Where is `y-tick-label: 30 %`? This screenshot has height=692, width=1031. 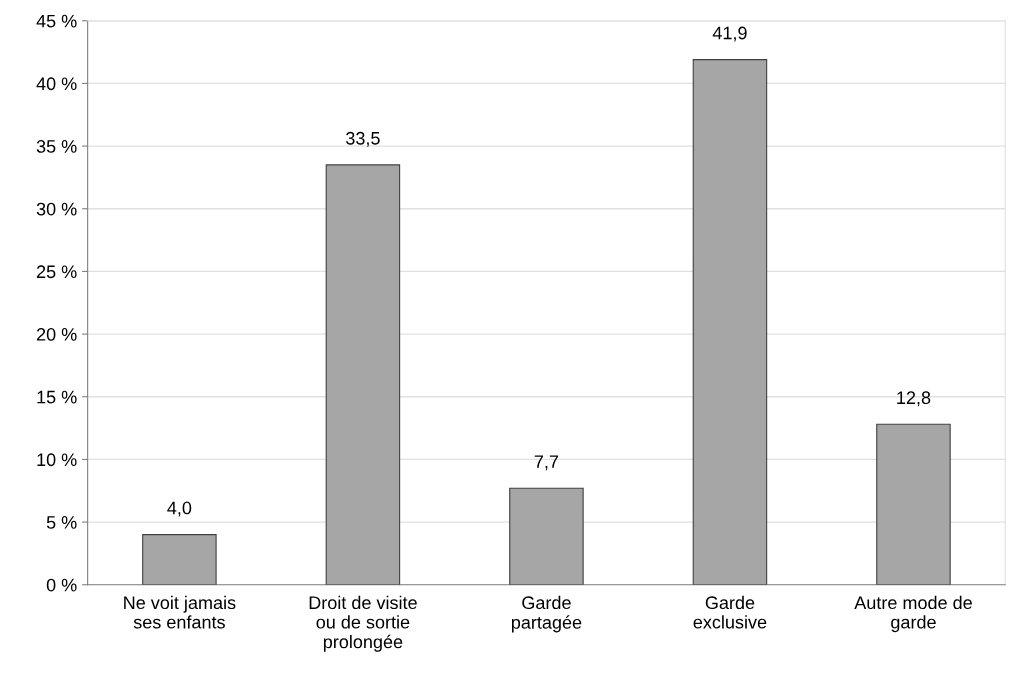
y-tick-label: 30 % is located at coordinates (56, 209).